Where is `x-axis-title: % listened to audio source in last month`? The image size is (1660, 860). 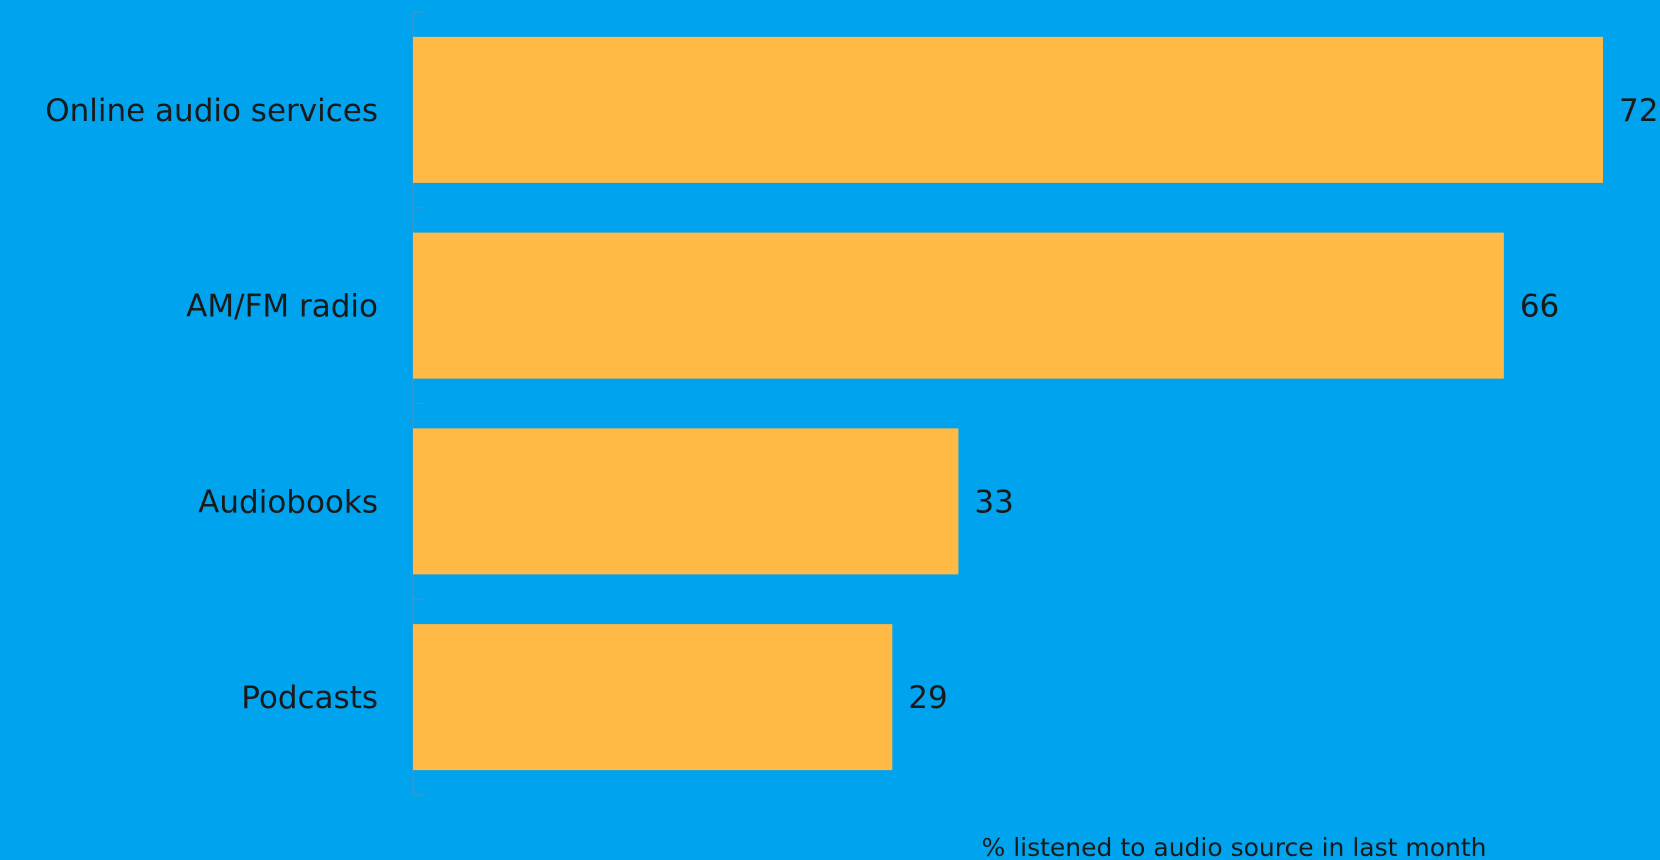 x-axis-title: % listened to audio source in last month is located at coordinates (1234, 846).